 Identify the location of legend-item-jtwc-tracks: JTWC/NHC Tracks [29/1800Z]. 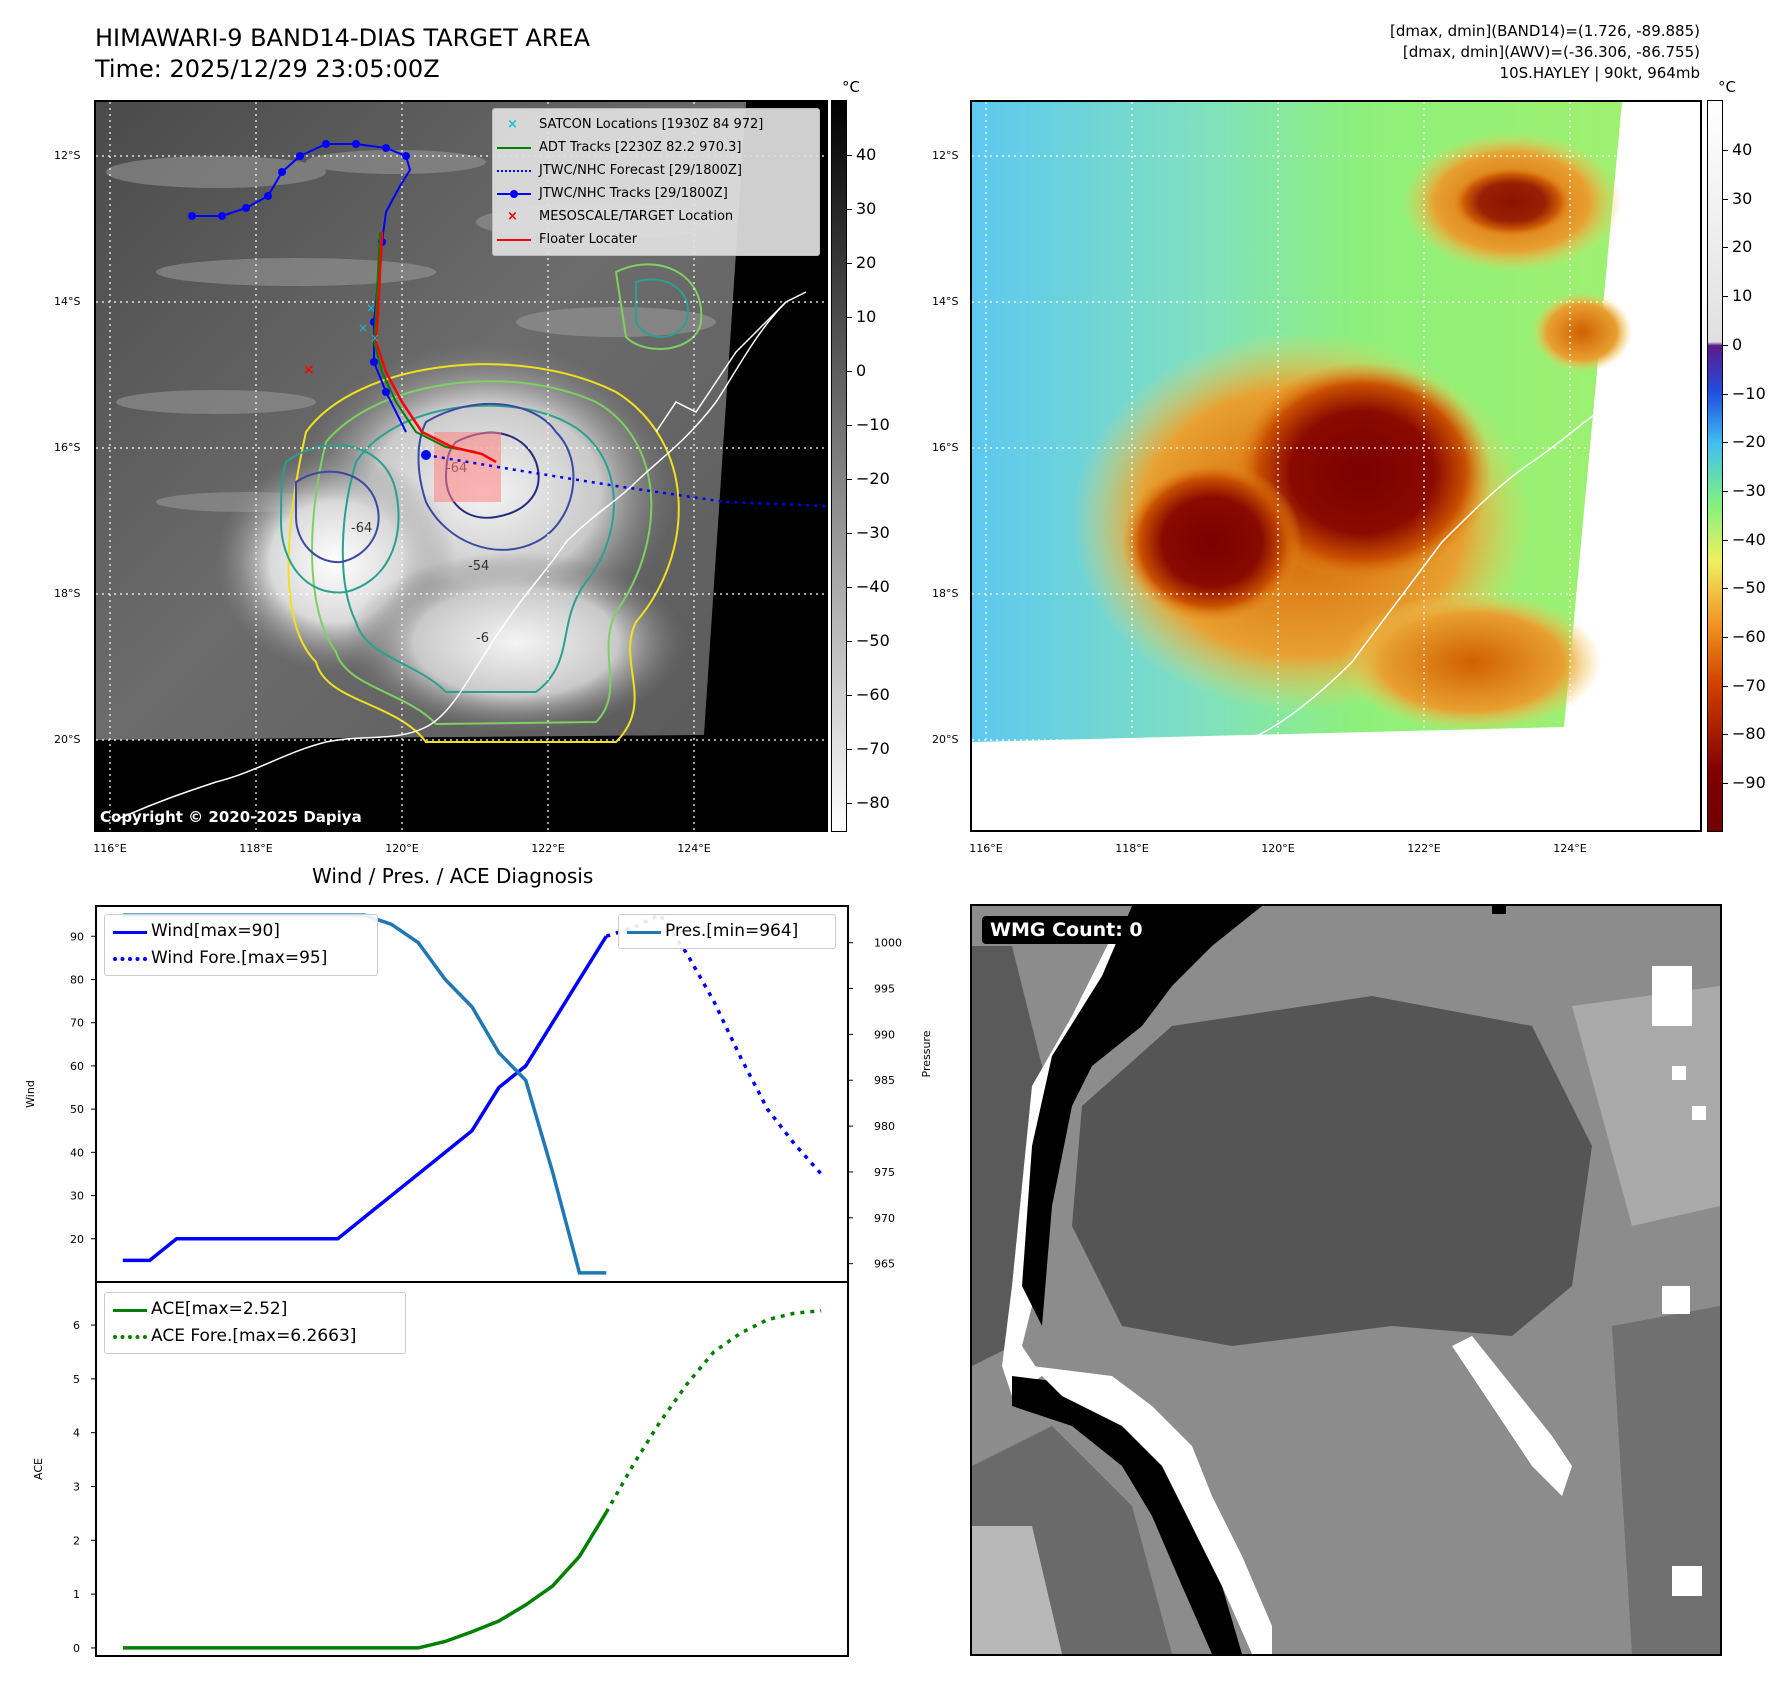
(656, 193).